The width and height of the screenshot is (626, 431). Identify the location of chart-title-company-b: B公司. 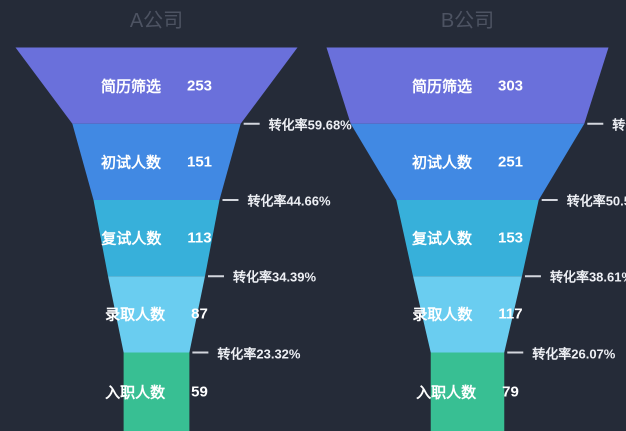
(467, 21).